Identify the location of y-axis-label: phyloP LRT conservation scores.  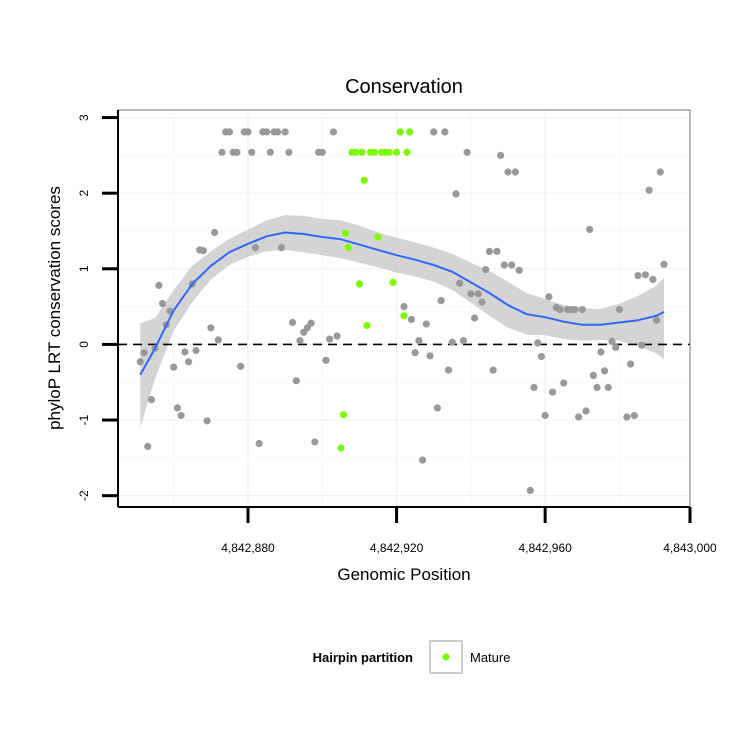
(54, 308).